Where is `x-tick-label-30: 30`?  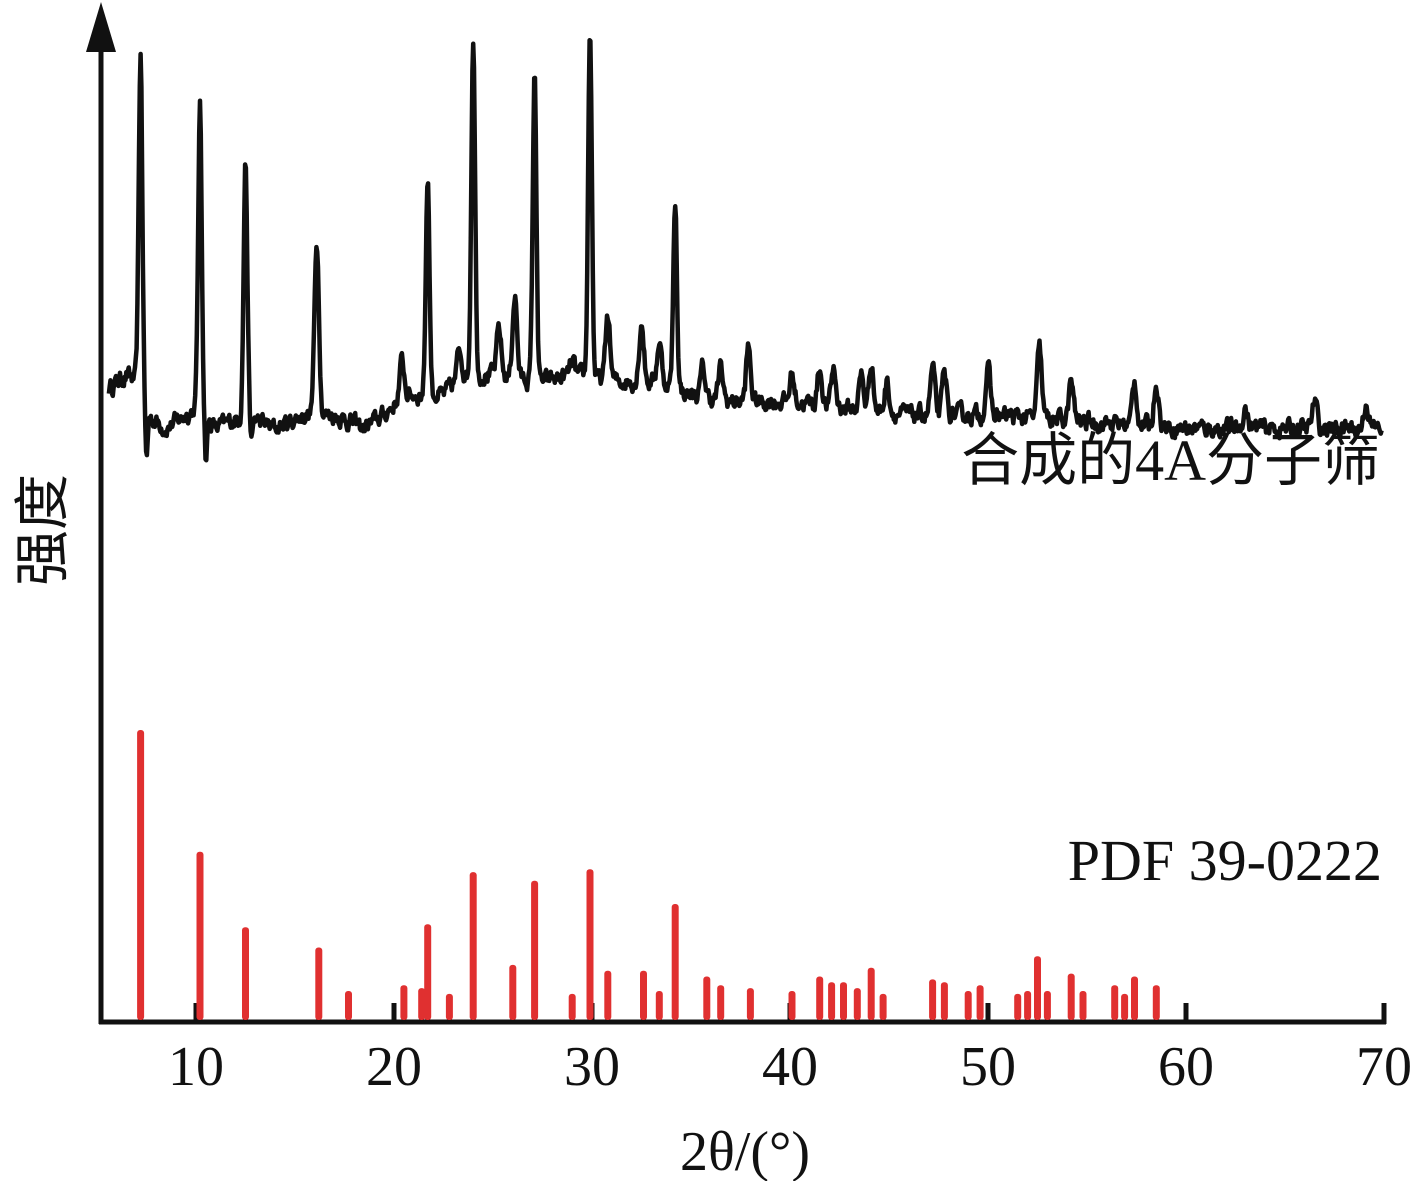 x-tick-label-30: 30 is located at coordinates (592, 1067).